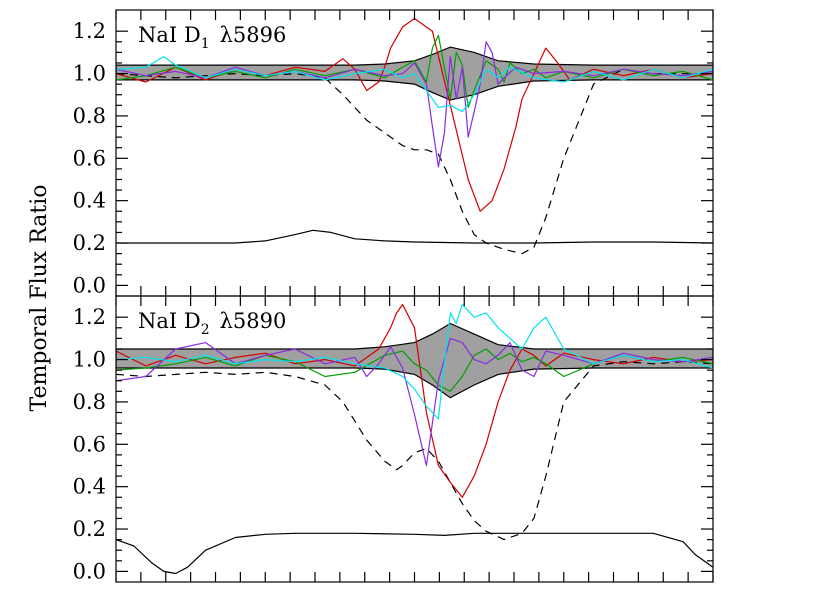 This screenshot has height=593, width=830. I want to click on panel-title: NaI D1 λ5896, so click(212, 37).